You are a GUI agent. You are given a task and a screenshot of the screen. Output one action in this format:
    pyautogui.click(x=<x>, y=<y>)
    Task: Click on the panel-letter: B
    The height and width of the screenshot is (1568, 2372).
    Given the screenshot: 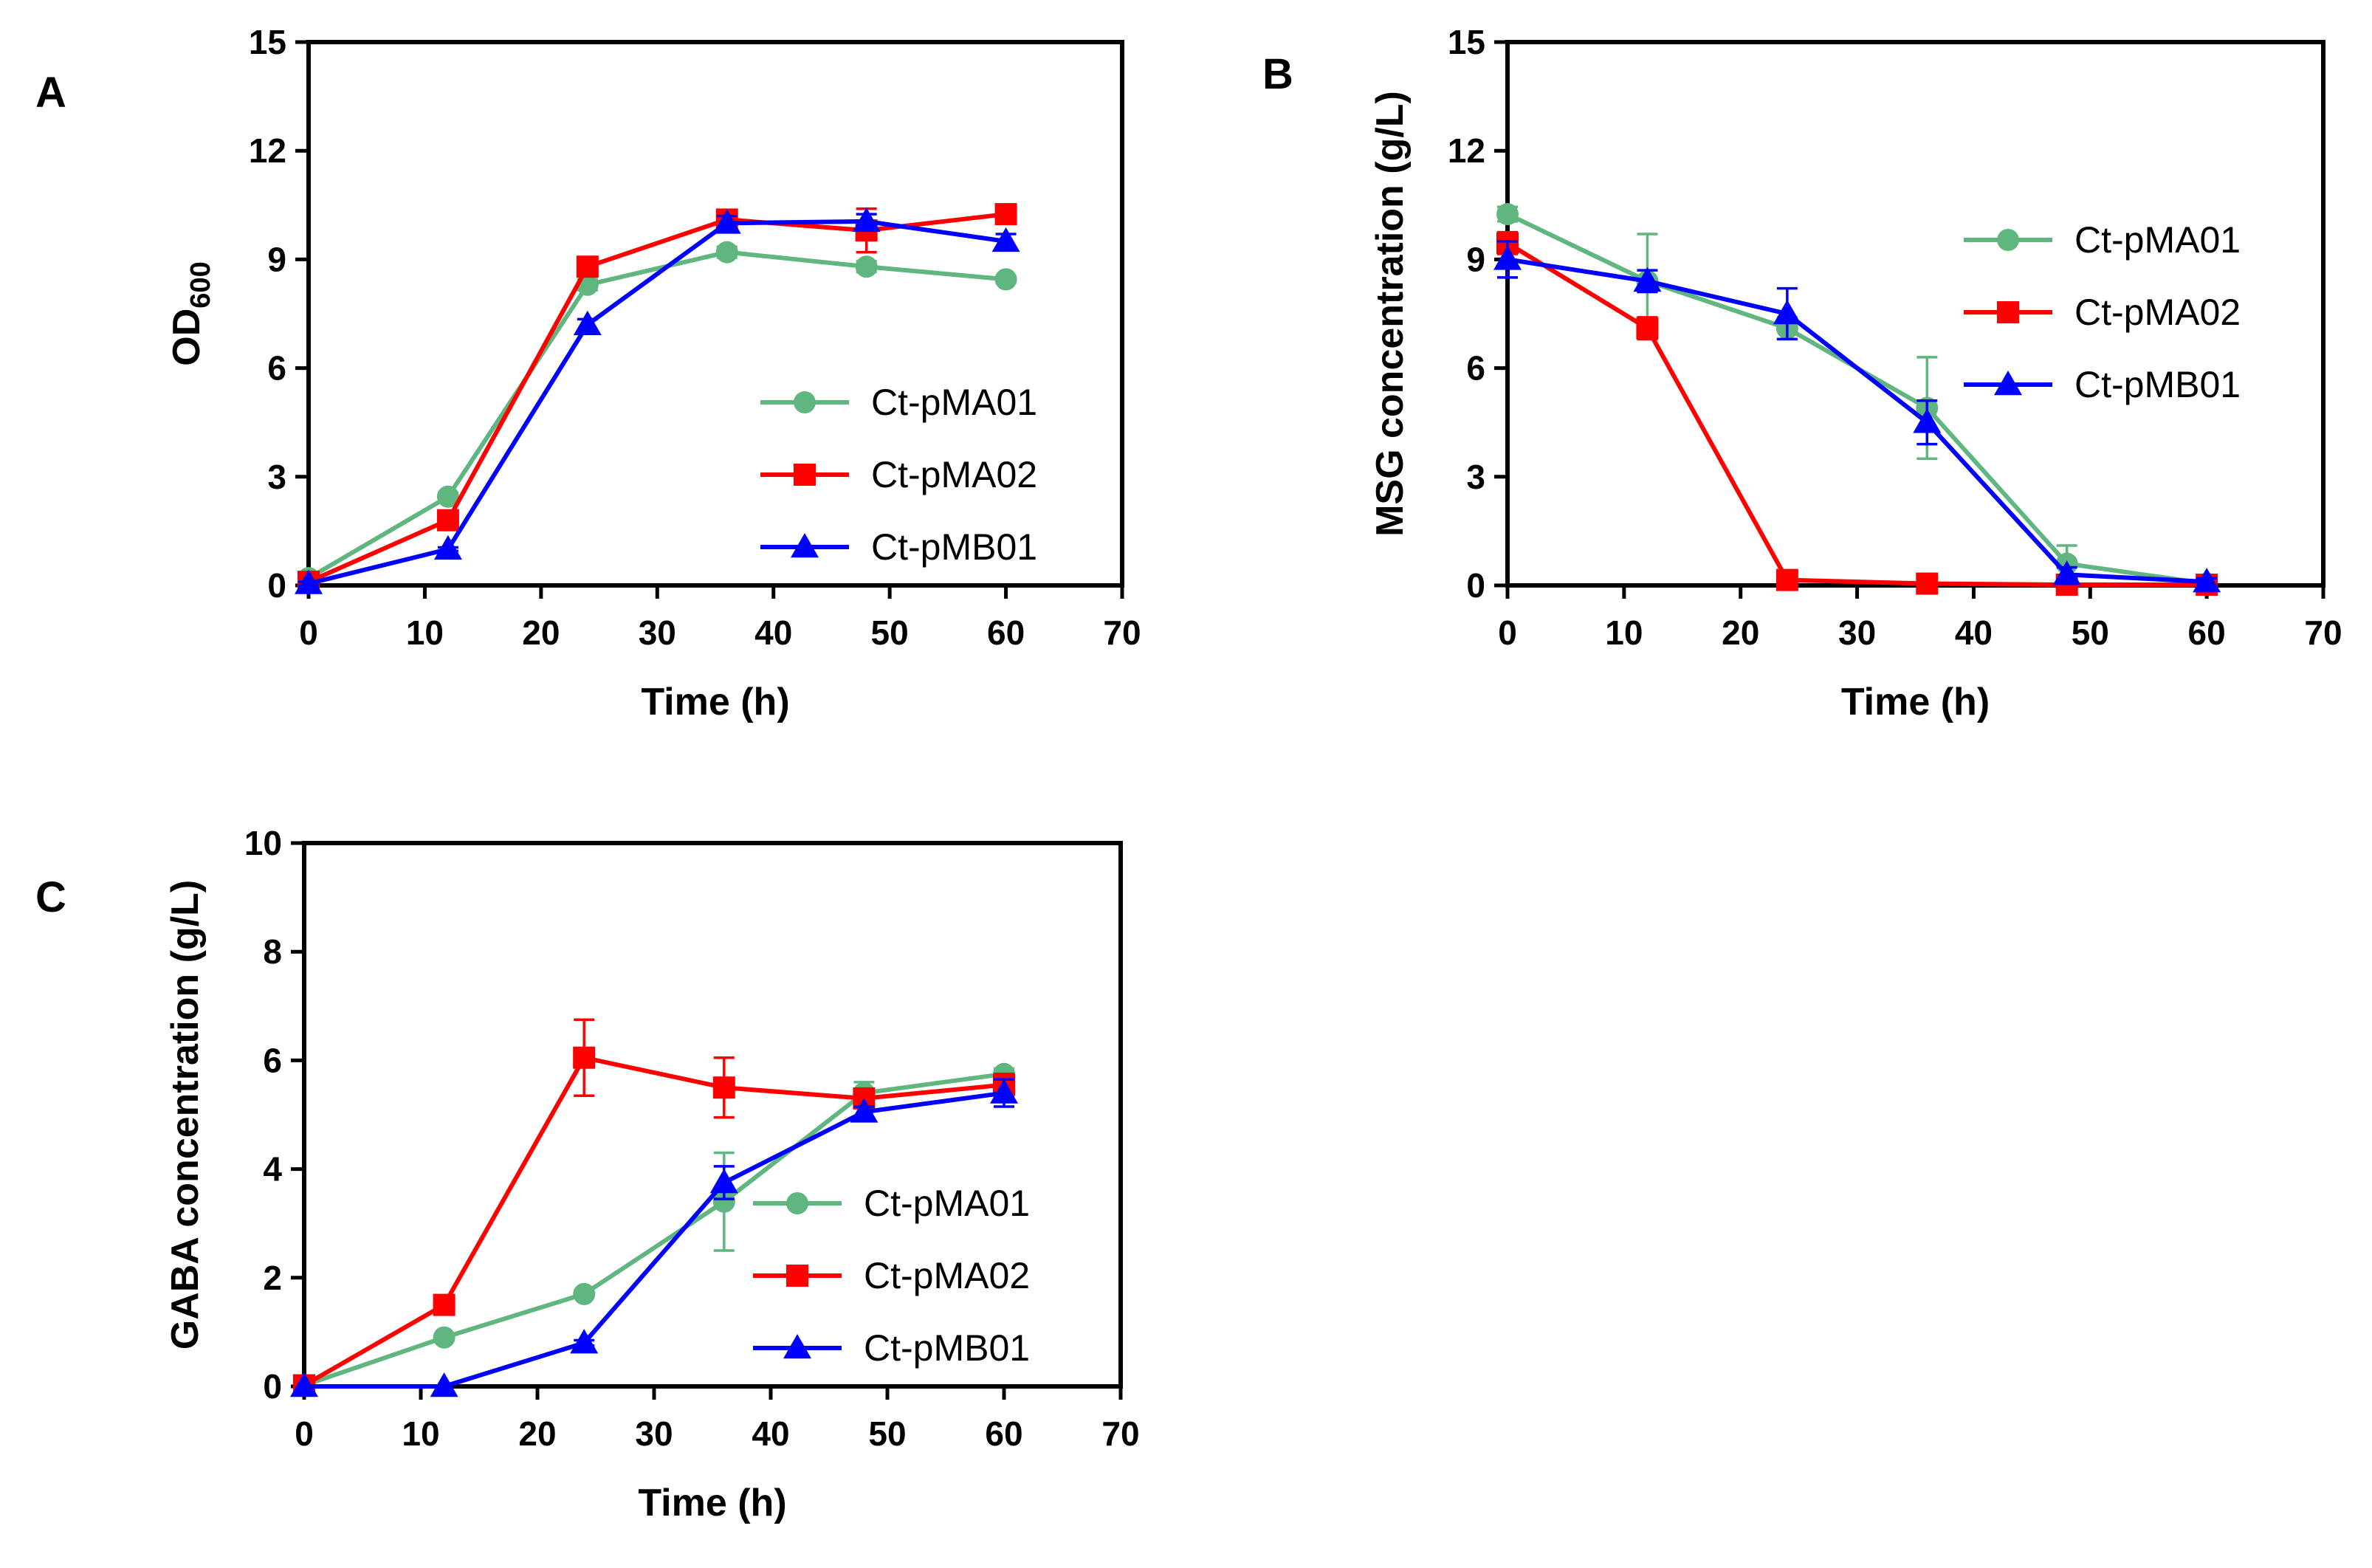 What is the action you would take?
    pyautogui.click(x=1277, y=74)
    